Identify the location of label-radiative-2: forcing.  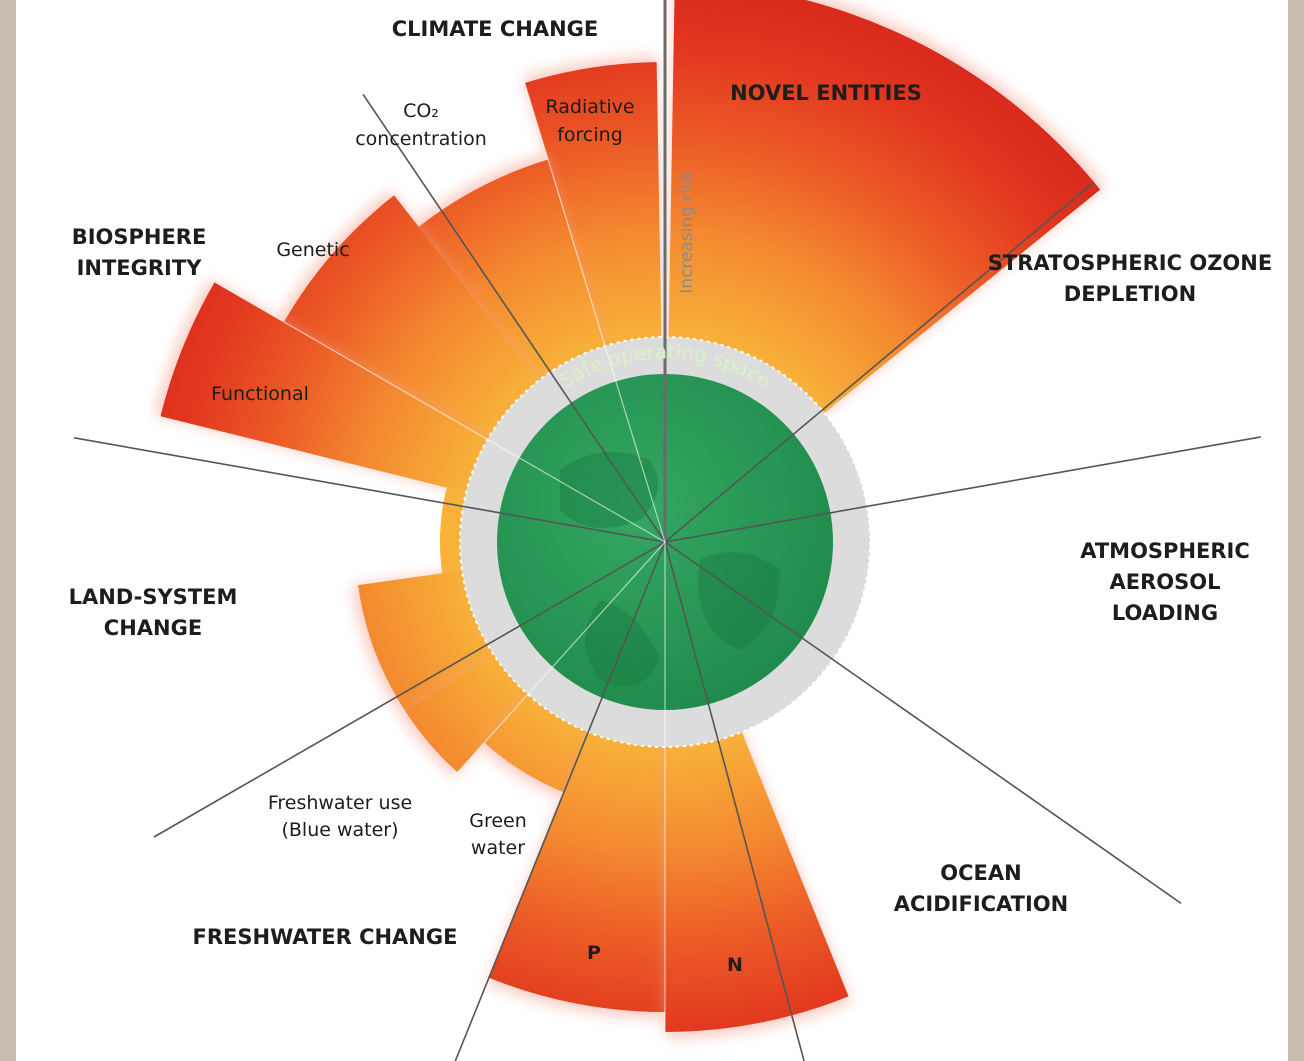
(590, 135).